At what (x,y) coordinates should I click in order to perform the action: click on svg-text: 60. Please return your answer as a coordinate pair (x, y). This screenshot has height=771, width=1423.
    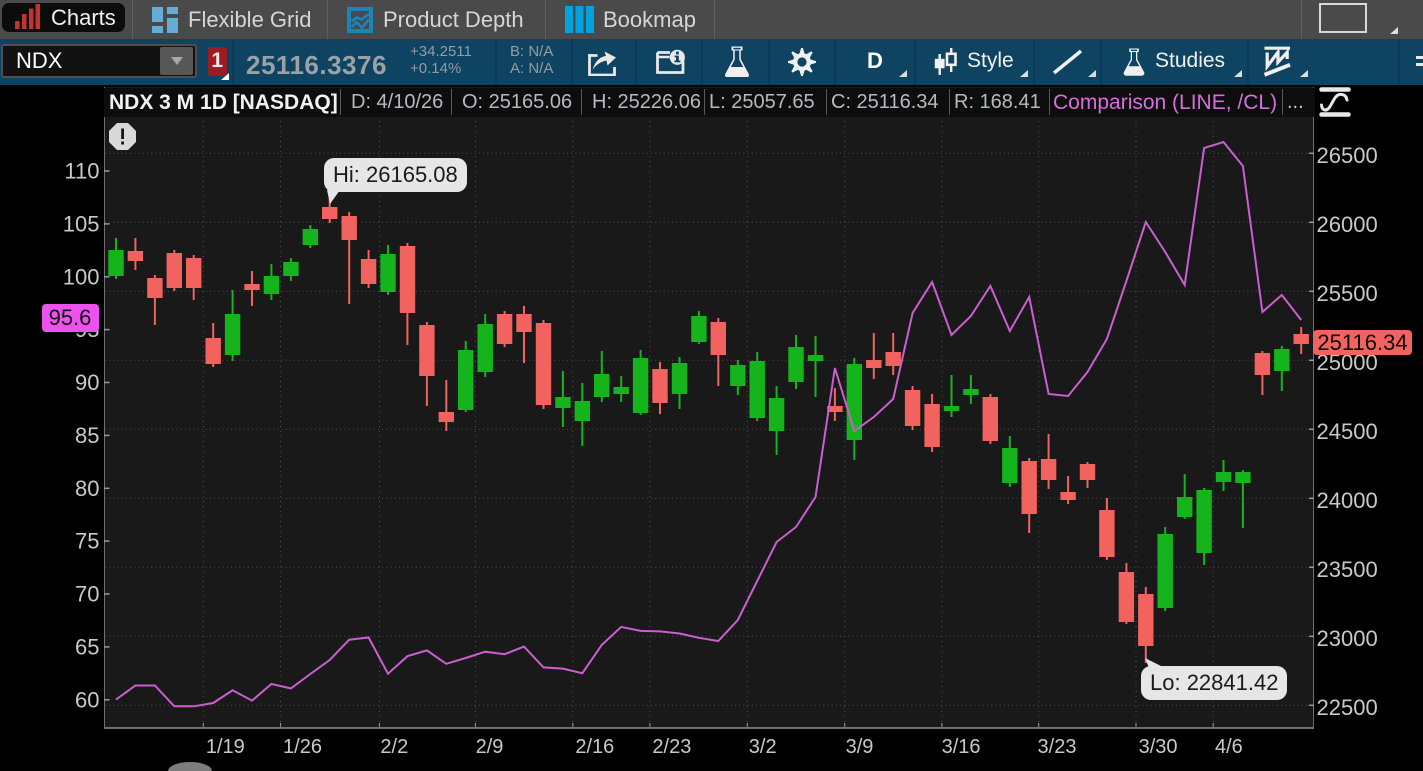
    Looking at the image, I should click on (87, 699).